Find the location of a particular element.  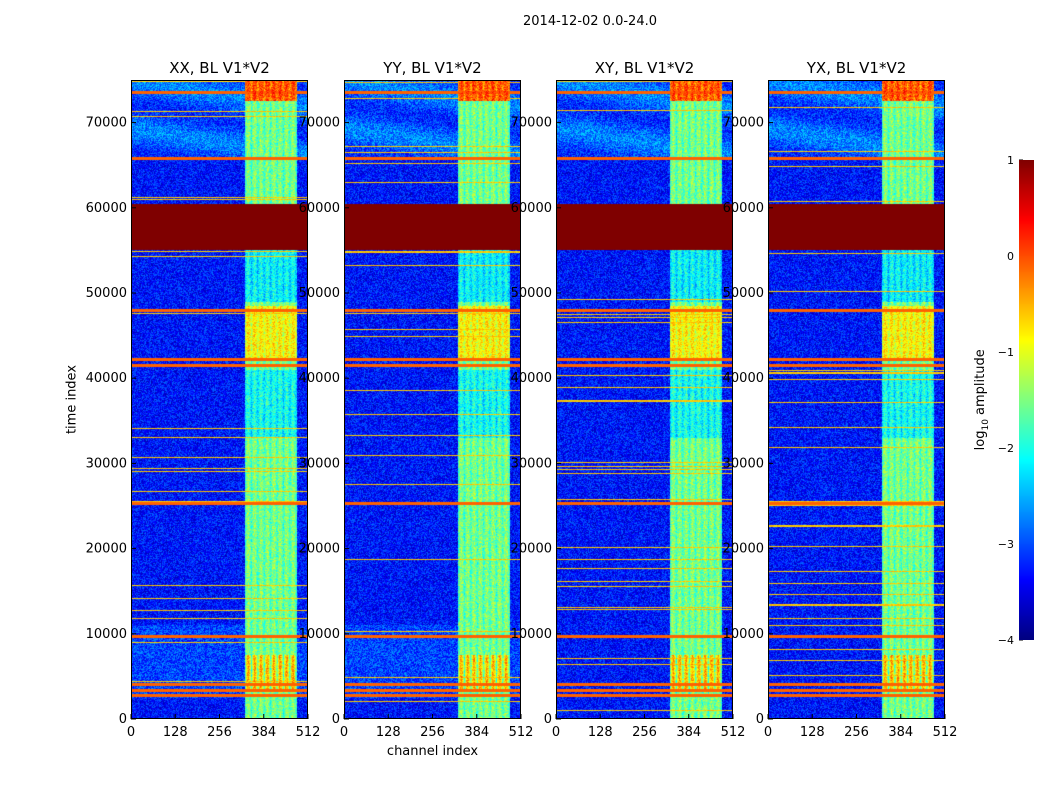

colorbar-tick-label: −3 is located at coordinates (1006, 544).